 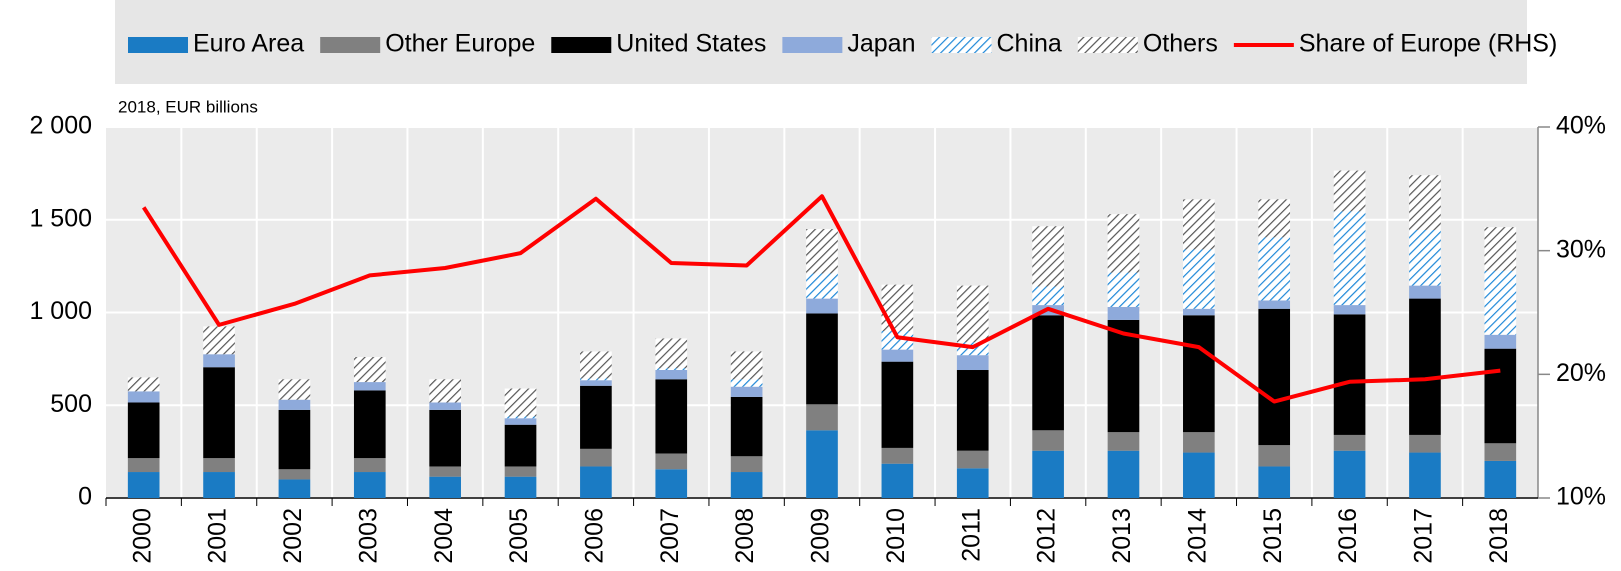 What do you see at coordinates (60, 126) in the screenshot?
I see `y-tick-label: 2 000` at bounding box center [60, 126].